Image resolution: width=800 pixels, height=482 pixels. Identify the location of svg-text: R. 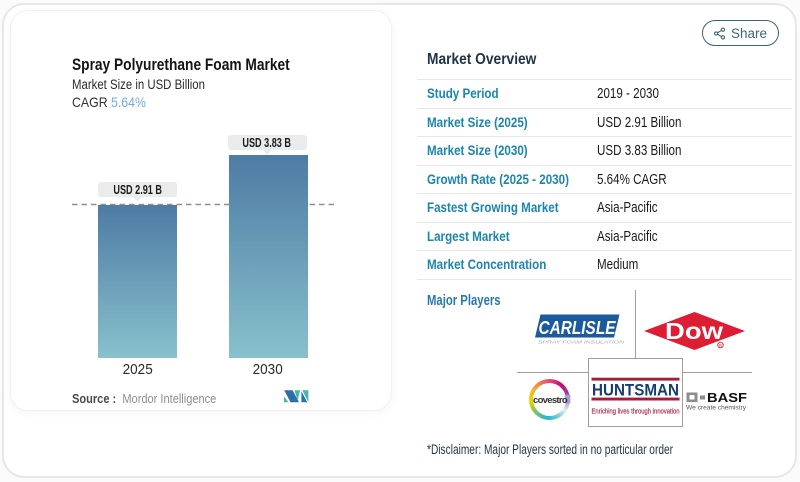
(721, 345).